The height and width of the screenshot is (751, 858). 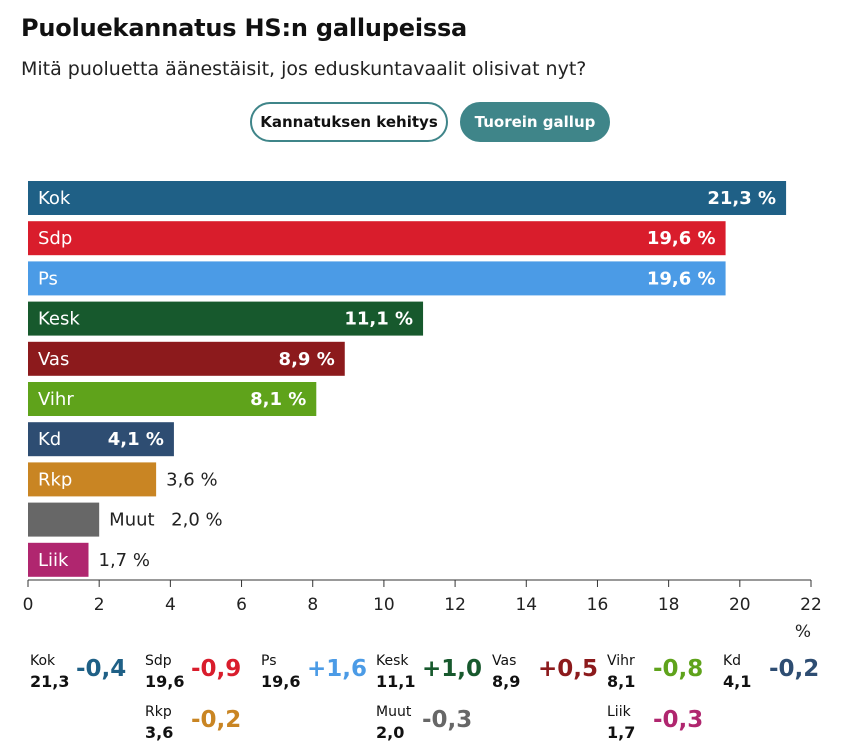 I want to click on change-delta: +1,0, so click(x=452, y=669).